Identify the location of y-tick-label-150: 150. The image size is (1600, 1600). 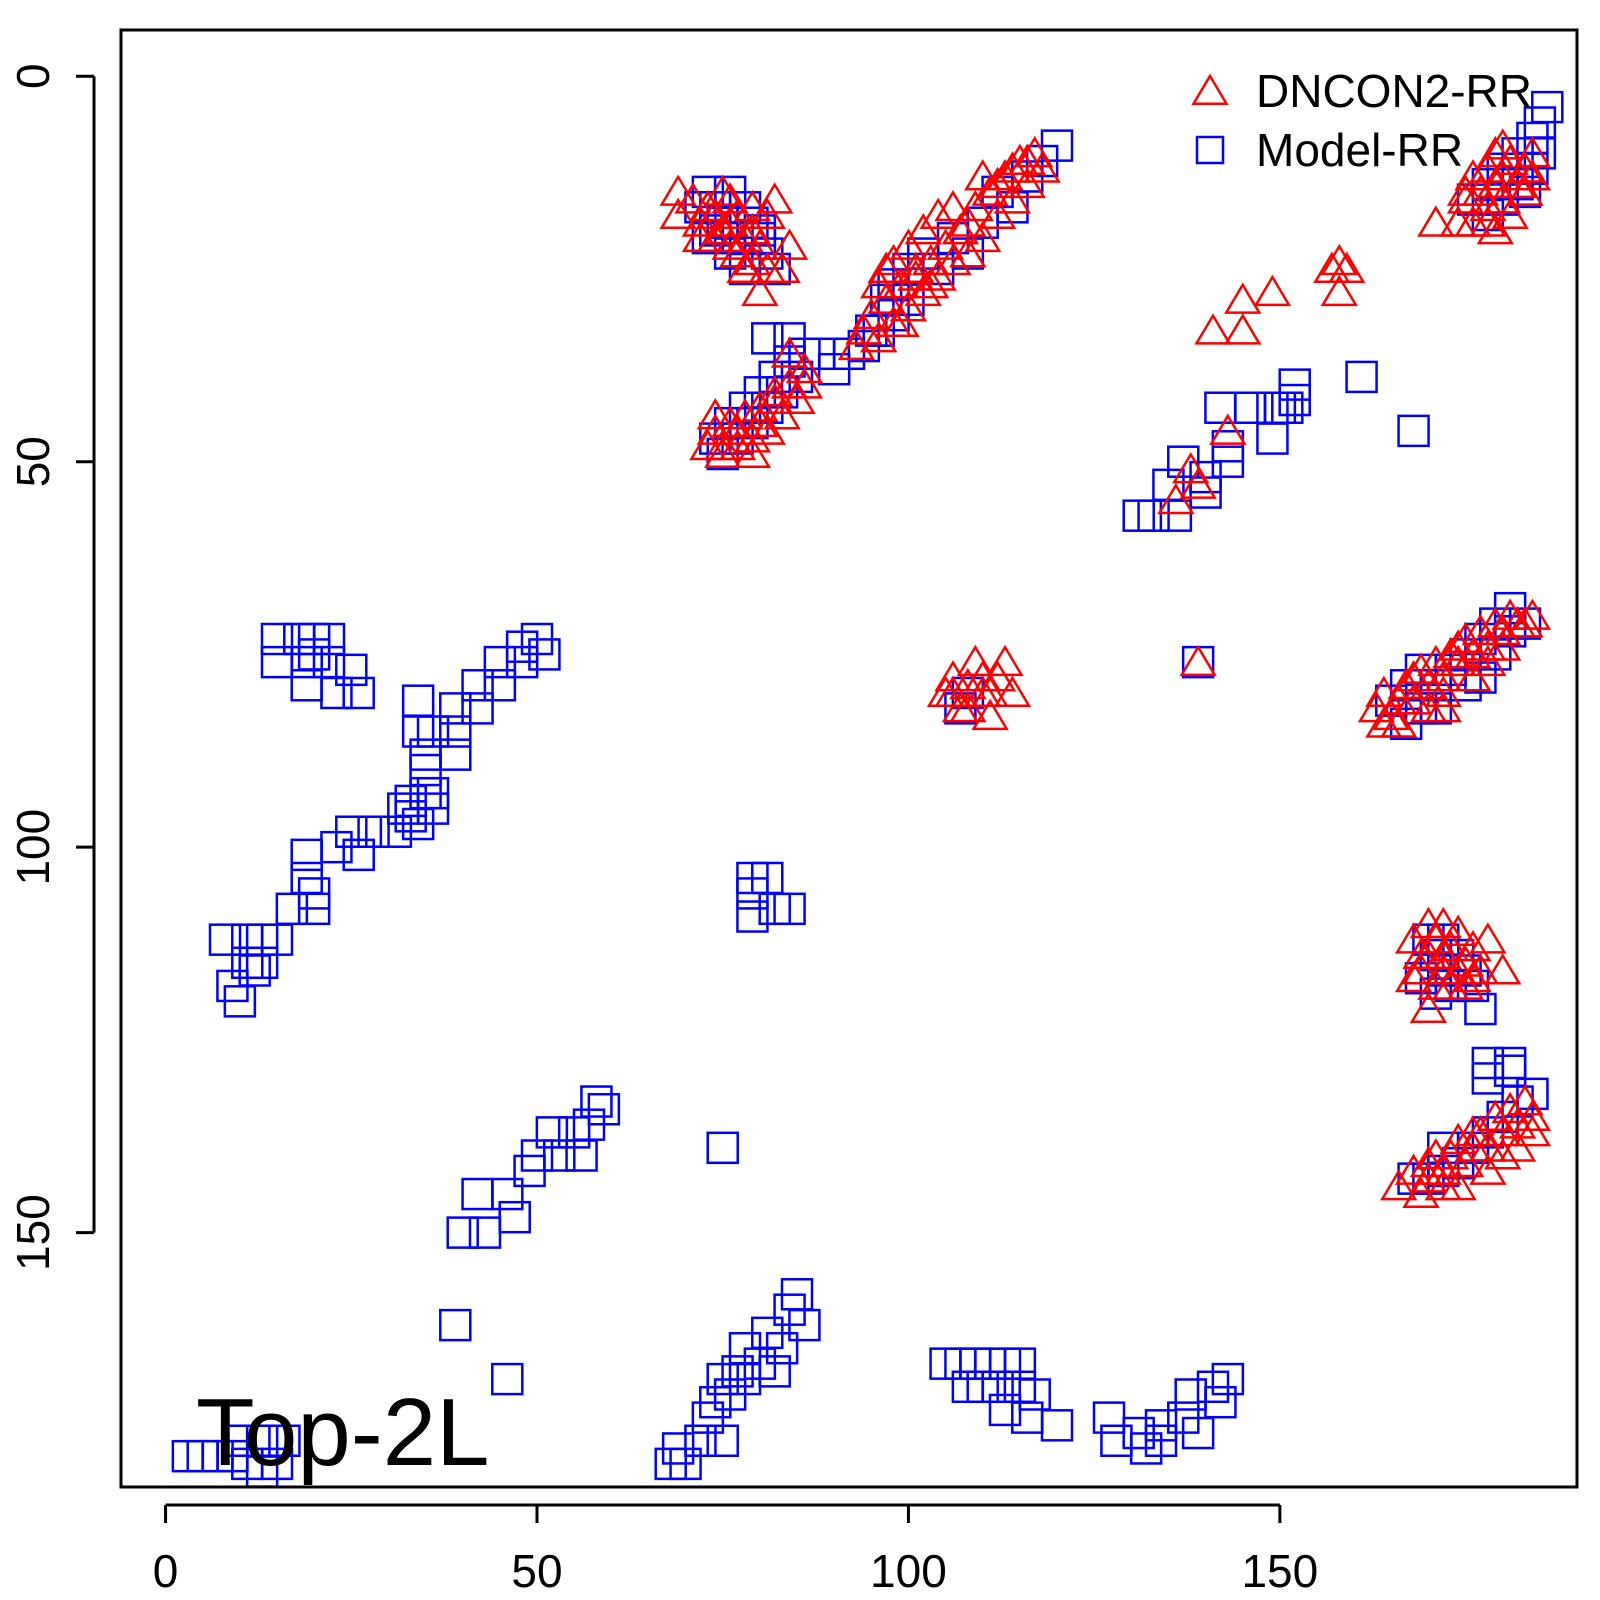
(33, 1232).